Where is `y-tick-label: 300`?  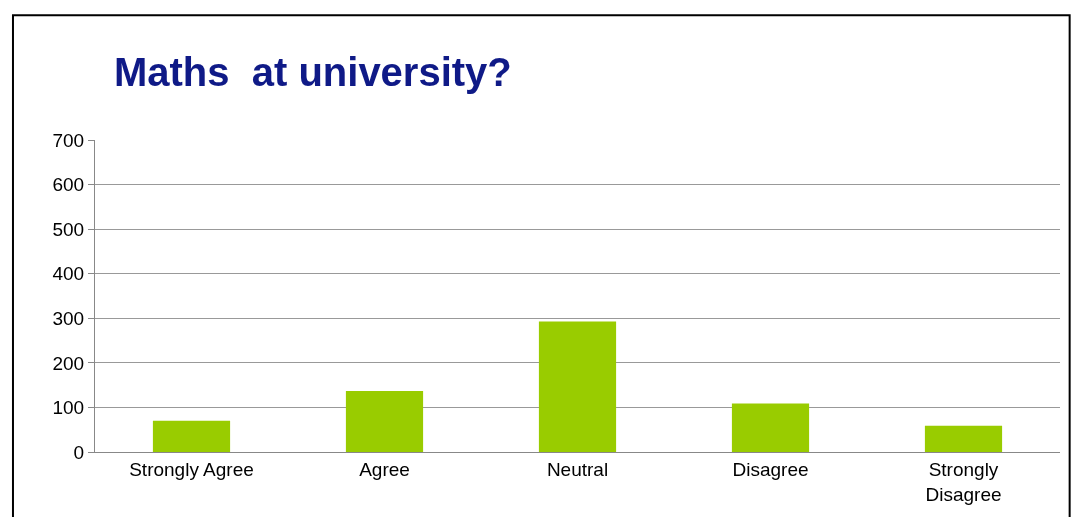 y-tick-label: 300 is located at coordinates (68, 318).